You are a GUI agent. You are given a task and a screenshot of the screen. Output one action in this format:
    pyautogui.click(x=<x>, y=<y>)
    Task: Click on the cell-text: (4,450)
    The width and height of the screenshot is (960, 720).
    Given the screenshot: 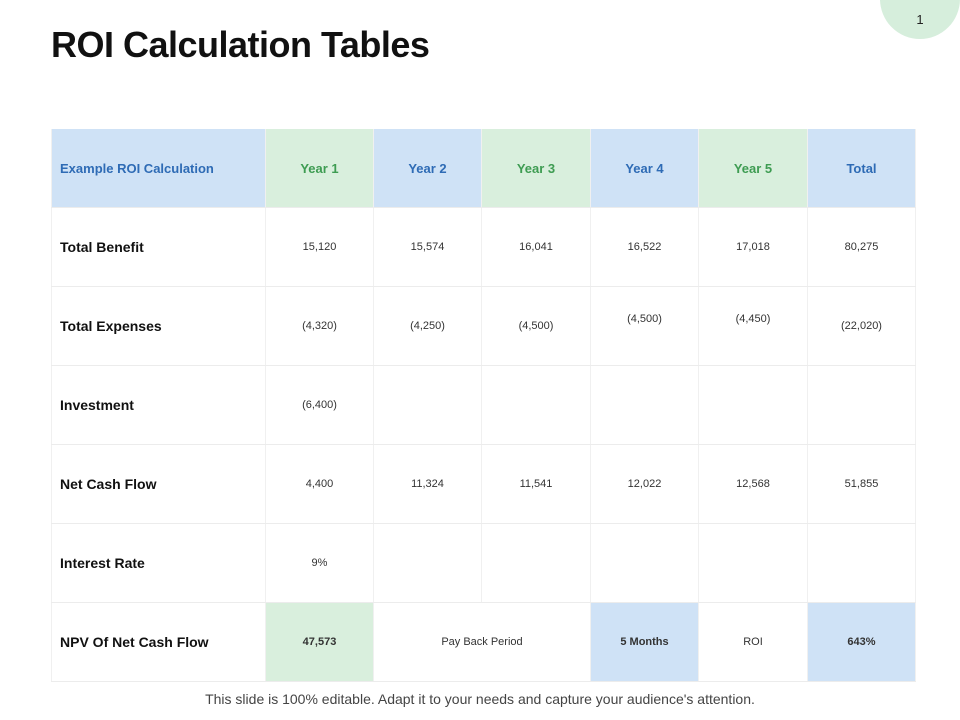 What is the action you would take?
    pyautogui.click(x=753, y=319)
    